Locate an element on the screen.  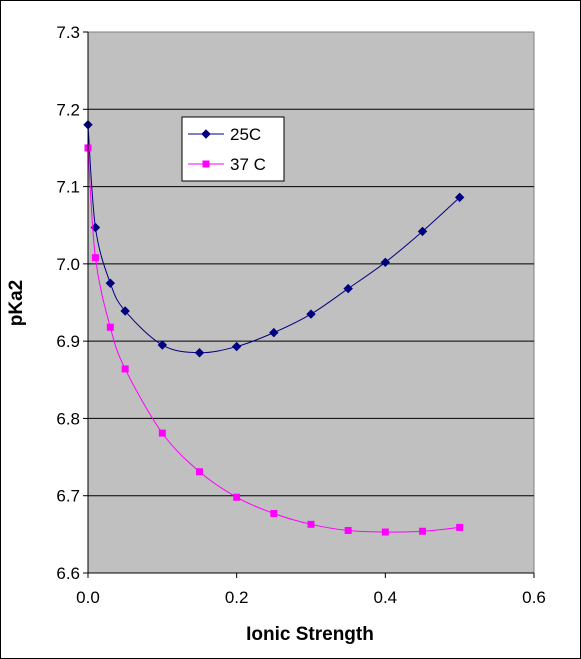
y-tick-label-6: 7.2 is located at coordinates (68, 109).